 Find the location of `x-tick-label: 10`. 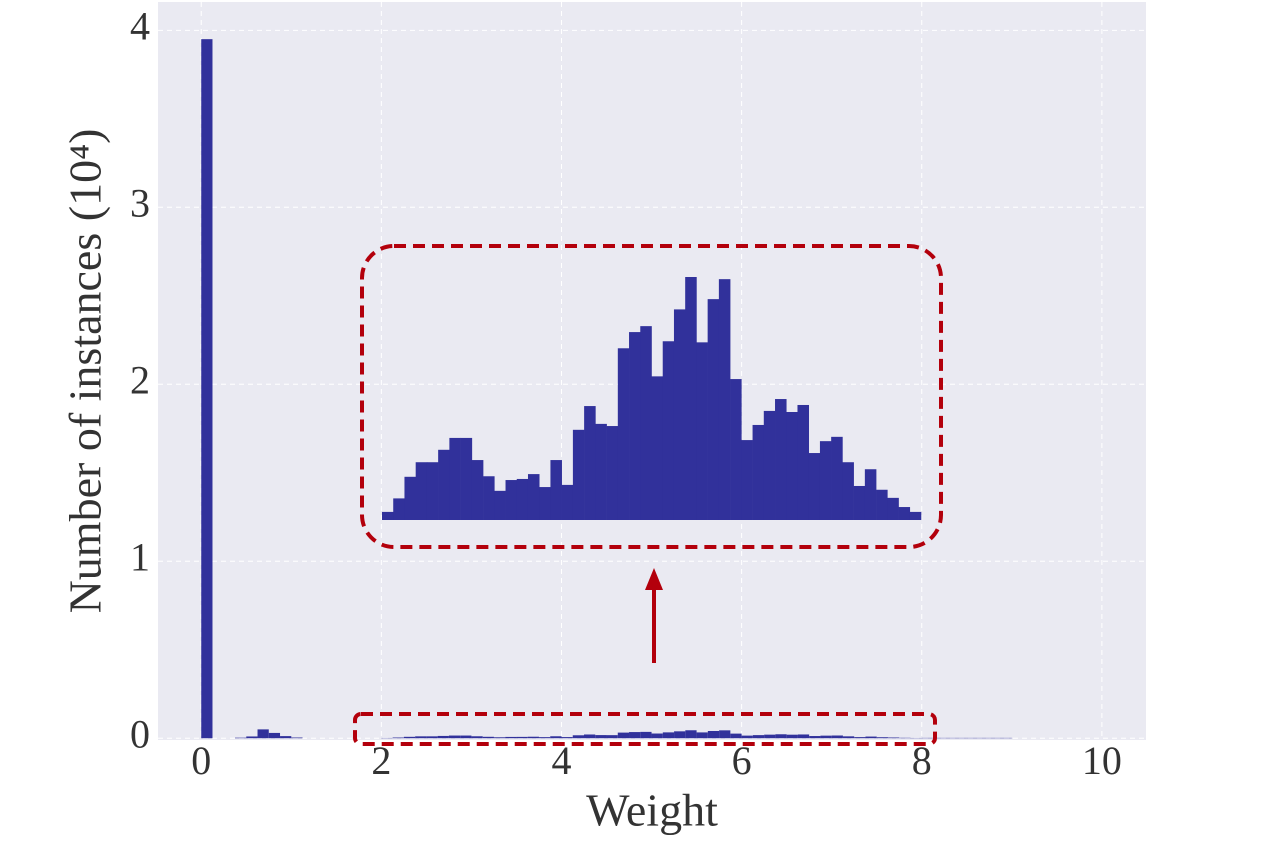

x-tick-label: 10 is located at coordinates (1102, 760).